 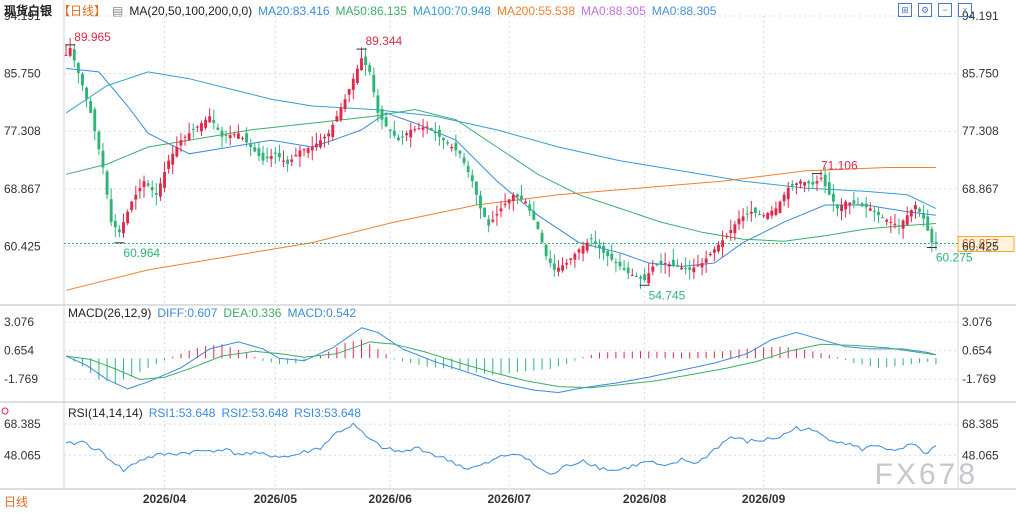 I want to click on price-tick-right: 60.425, so click(x=980, y=246).